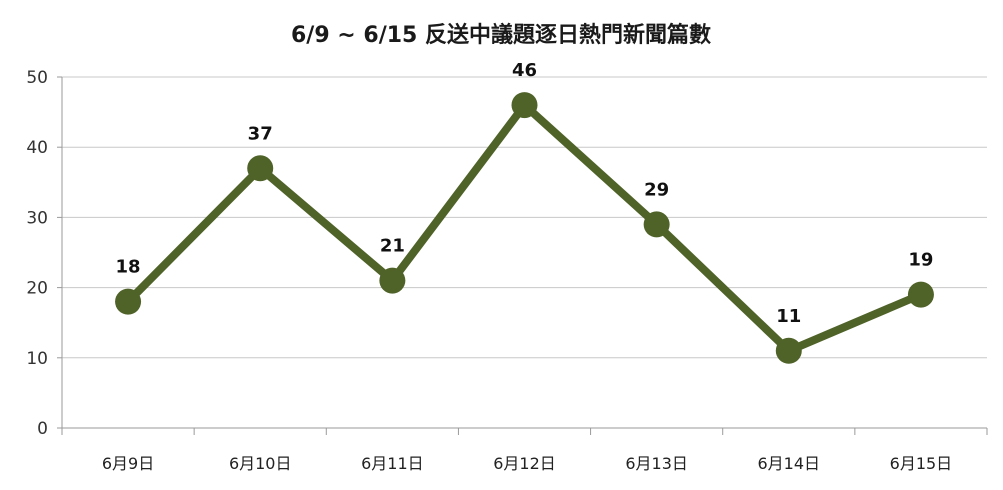  What do you see at coordinates (524, 70) in the screenshot?
I see `data-label: 46` at bounding box center [524, 70].